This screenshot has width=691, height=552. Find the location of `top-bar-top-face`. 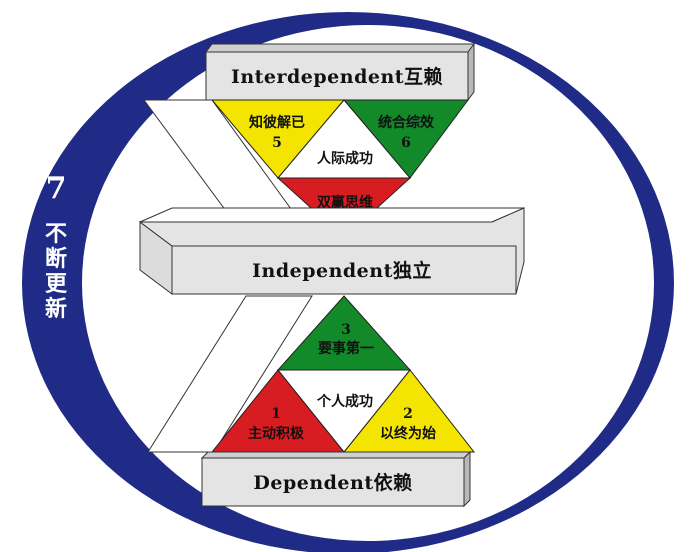

top-bar-top-face is located at coordinates (340, 48).